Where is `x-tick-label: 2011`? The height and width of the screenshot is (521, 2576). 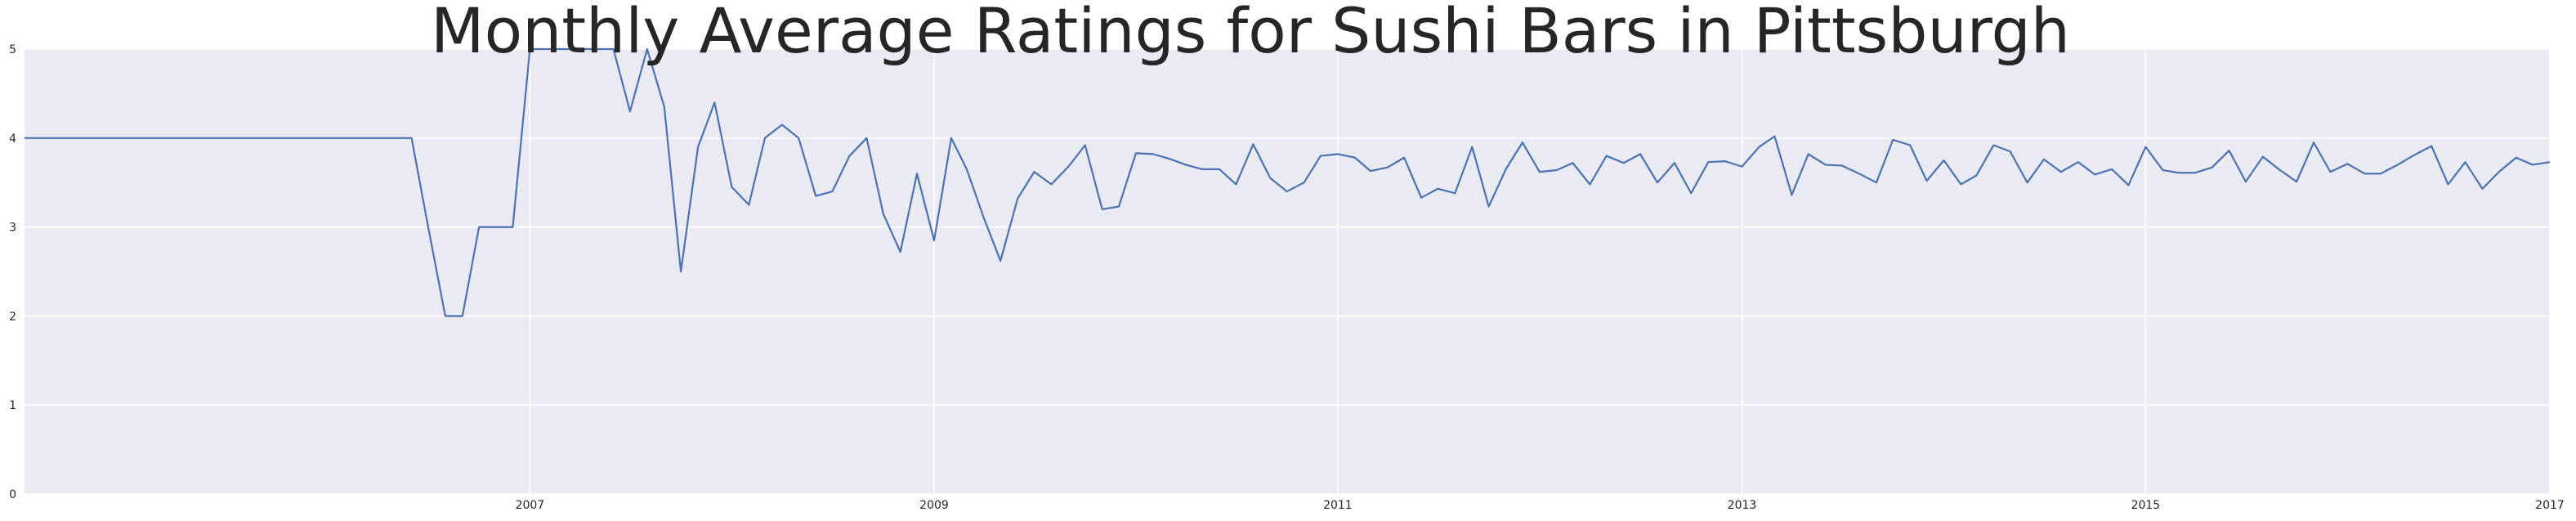 x-tick-label: 2011 is located at coordinates (1338, 506).